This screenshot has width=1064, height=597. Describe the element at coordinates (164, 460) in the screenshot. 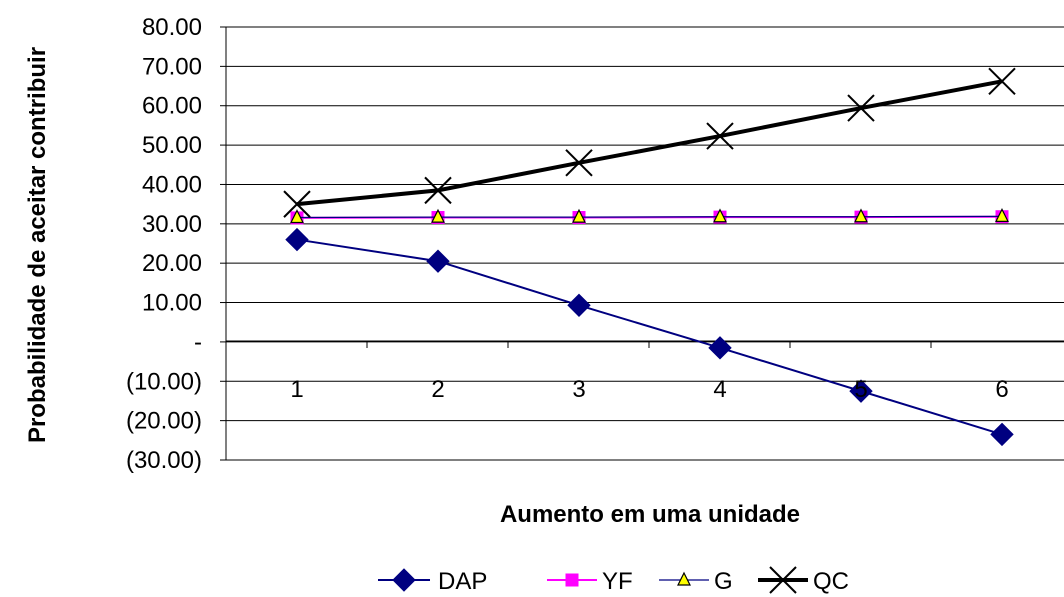

I see `y-tick-label: (30.00)` at that location.